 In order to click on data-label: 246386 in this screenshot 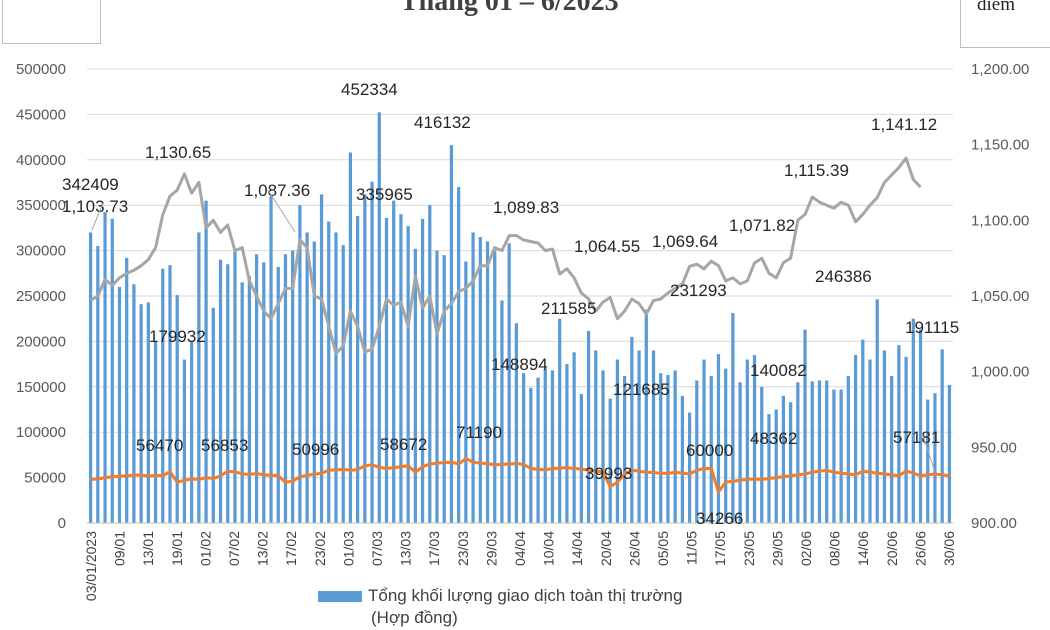, I will do `click(843, 276)`.